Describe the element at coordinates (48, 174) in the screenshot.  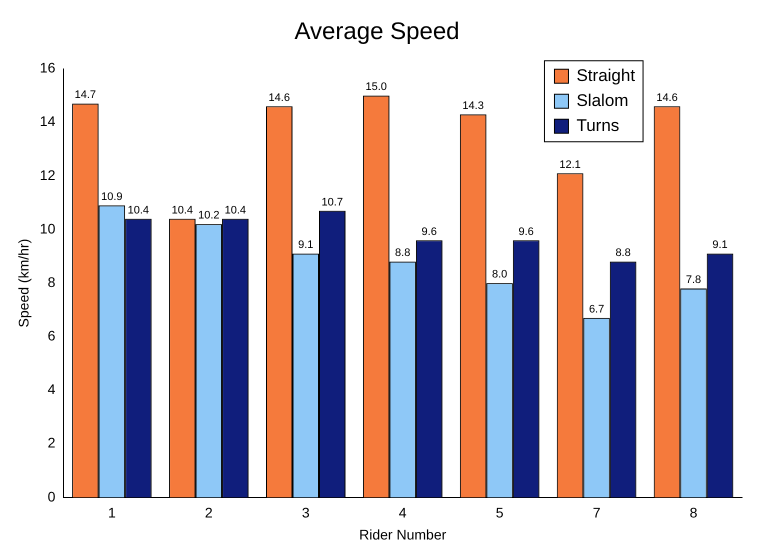
I see `y-tick-label: 12` at that location.